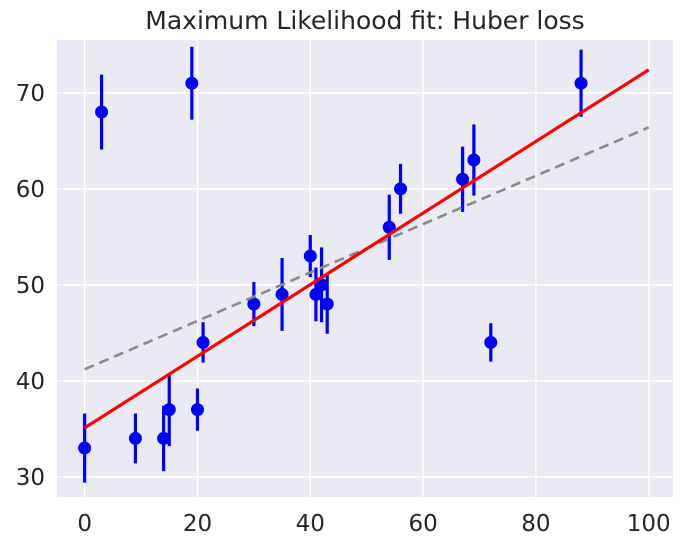 The image size is (686, 549). I want to click on y-tick-label: 40, so click(30, 382).